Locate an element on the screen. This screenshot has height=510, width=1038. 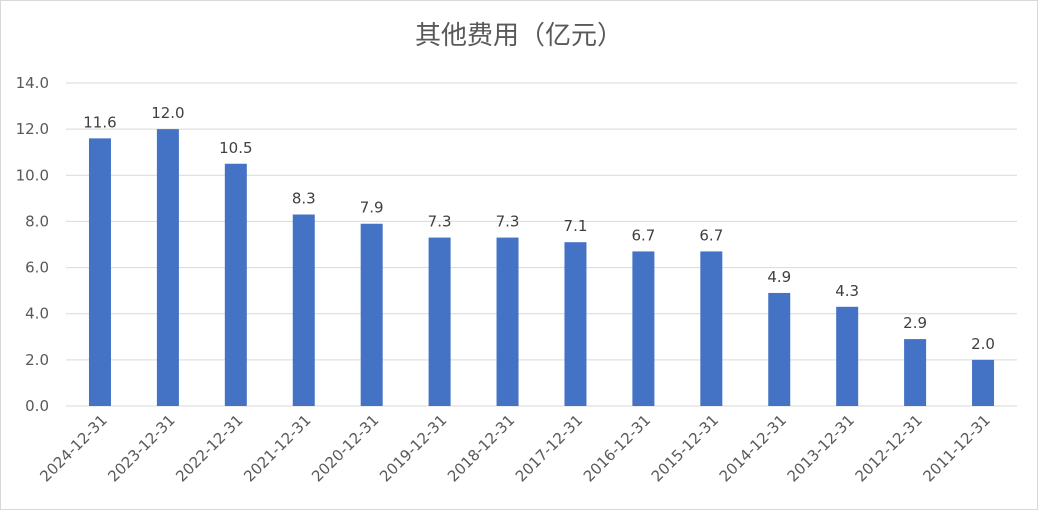
data-label: 4.9 is located at coordinates (779, 277).